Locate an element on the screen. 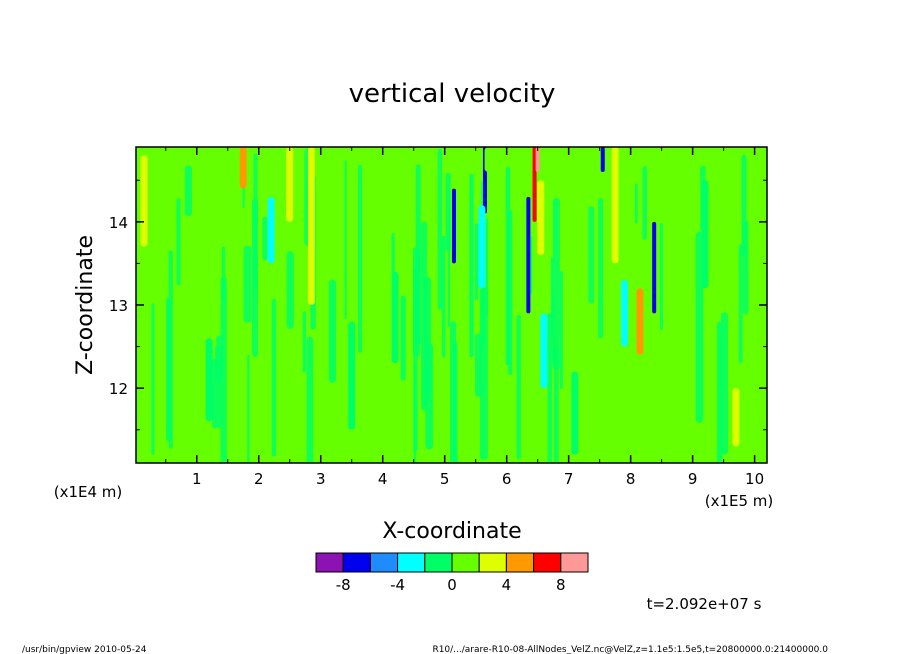  x-tick-label: 5 is located at coordinates (445, 479).